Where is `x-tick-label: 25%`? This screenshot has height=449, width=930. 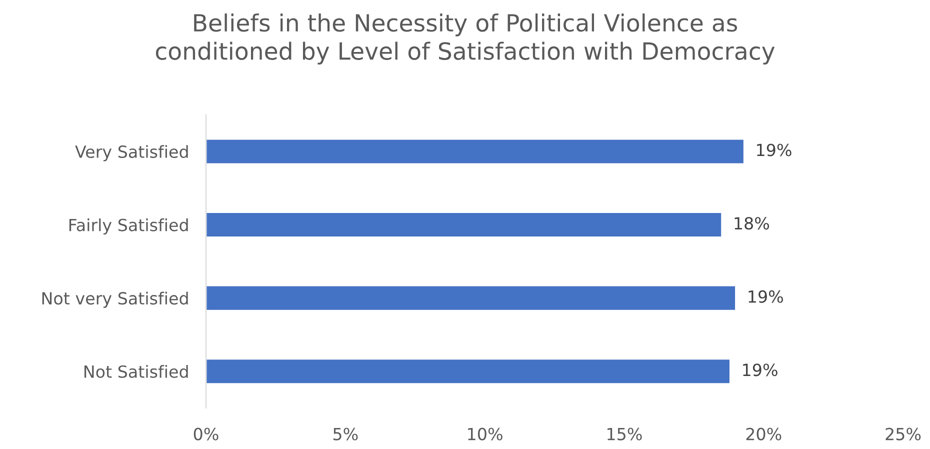
x-tick-label: 25% is located at coordinates (903, 434).